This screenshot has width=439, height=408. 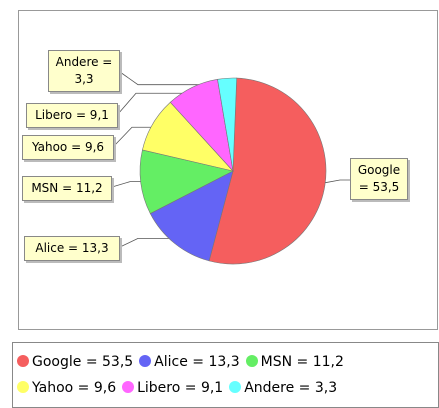 I want to click on legend-label: Google = 53,5, so click(x=83, y=362).